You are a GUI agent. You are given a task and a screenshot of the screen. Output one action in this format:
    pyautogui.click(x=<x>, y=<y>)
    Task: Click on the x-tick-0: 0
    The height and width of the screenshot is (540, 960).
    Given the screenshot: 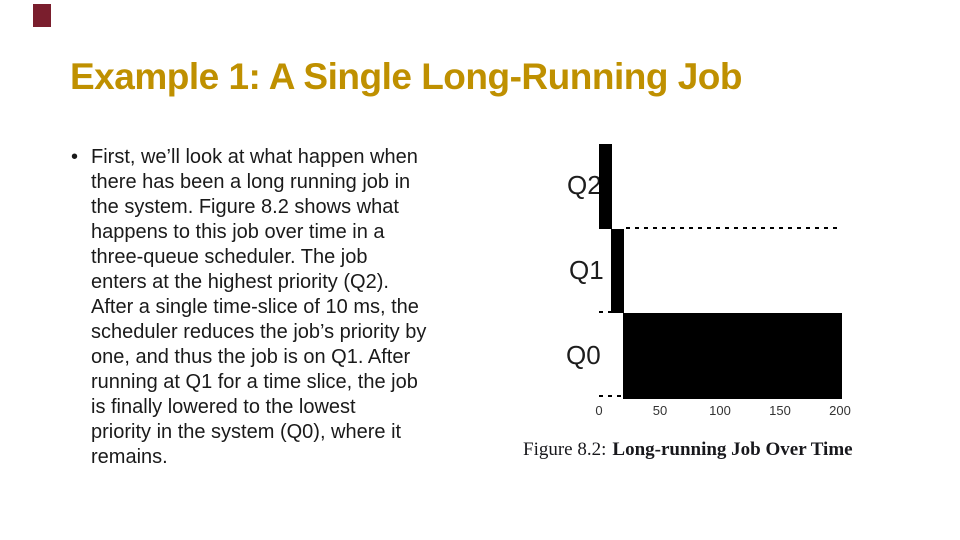 What is the action you would take?
    pyautogui.click(x=599, y=410)
    